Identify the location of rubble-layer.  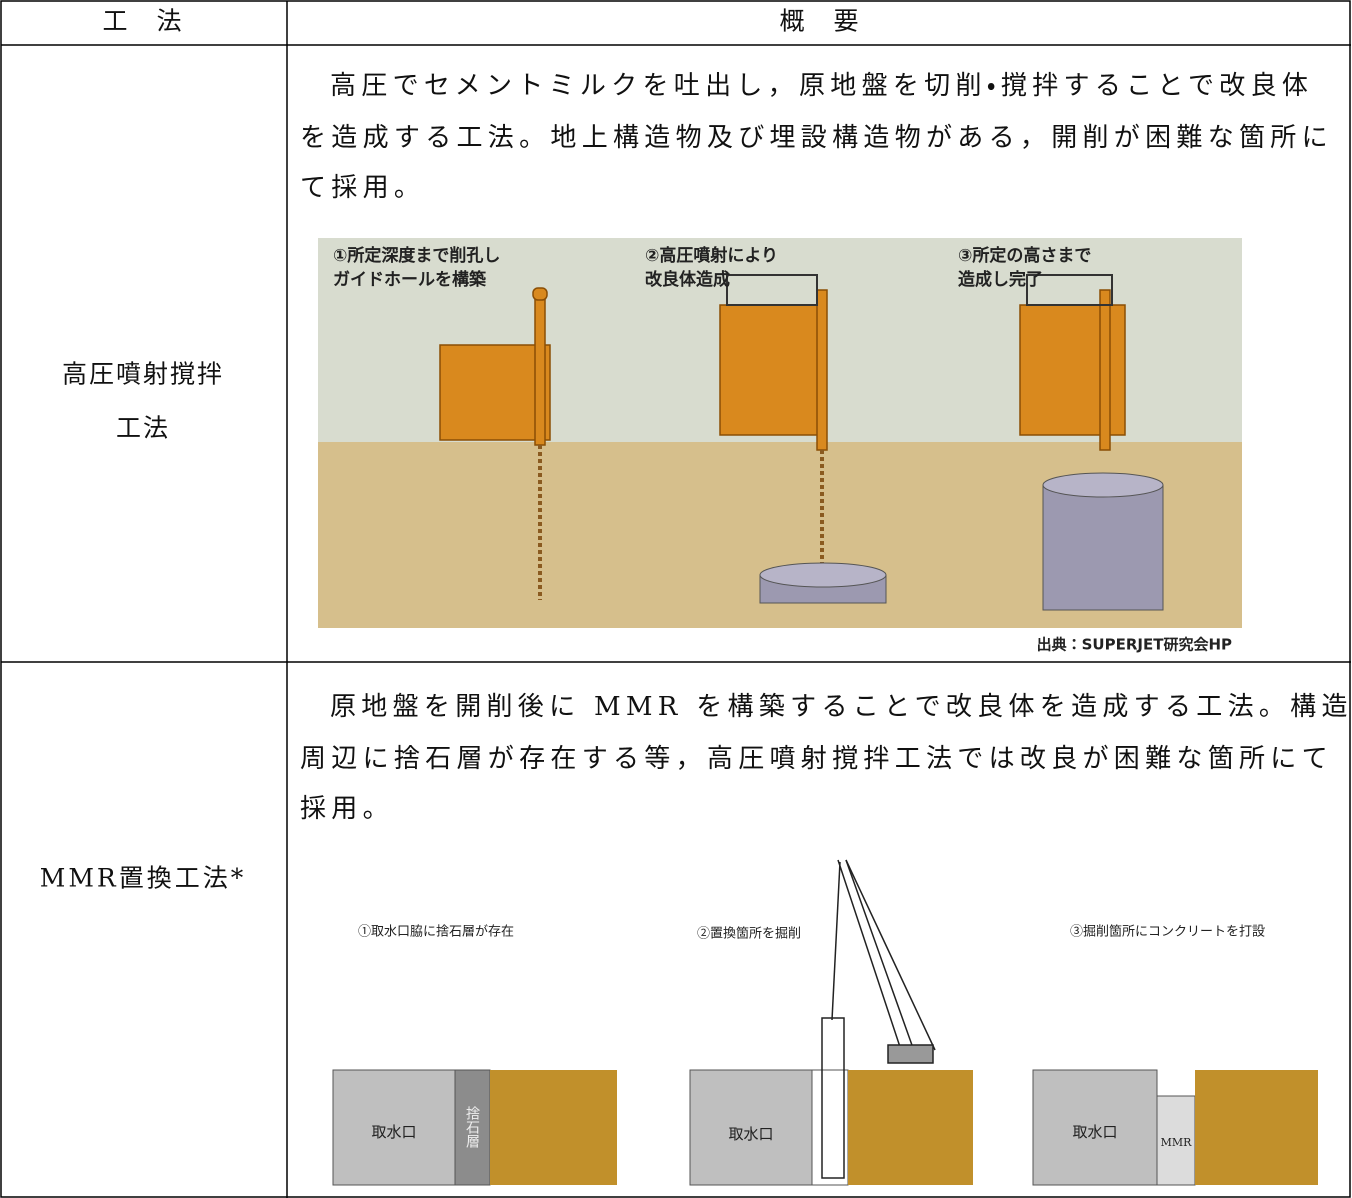
(472, 1127).